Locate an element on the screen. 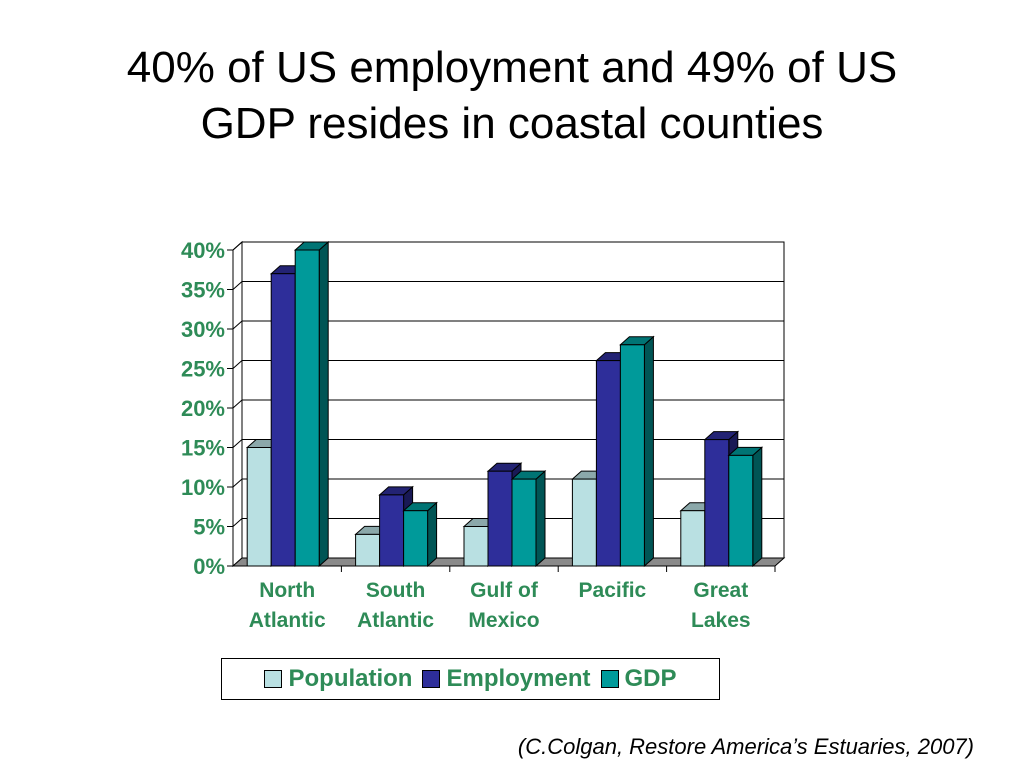 The image size is (1024, 768). y-tick-label: 40% is located at coordinates (203, 250).